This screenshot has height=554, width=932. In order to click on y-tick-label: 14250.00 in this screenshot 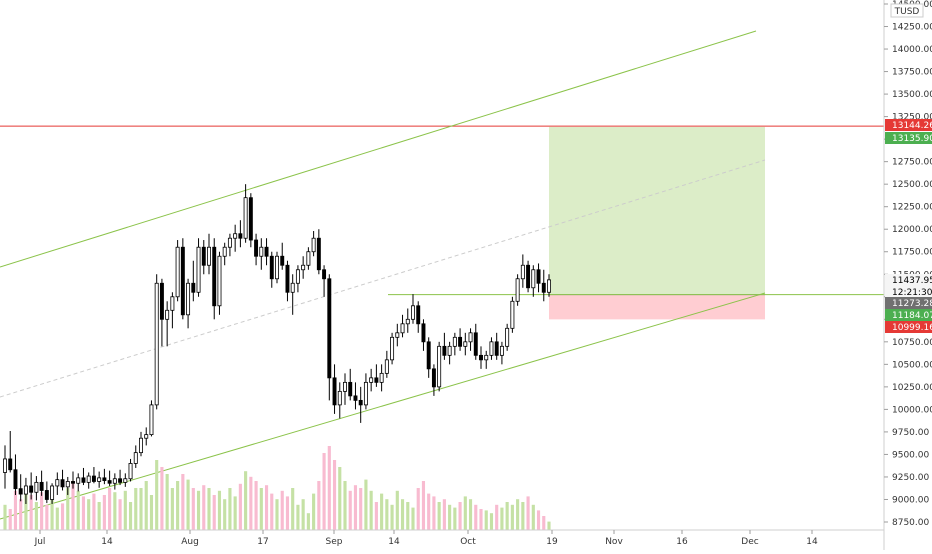, I will do `click(912, 28)`.